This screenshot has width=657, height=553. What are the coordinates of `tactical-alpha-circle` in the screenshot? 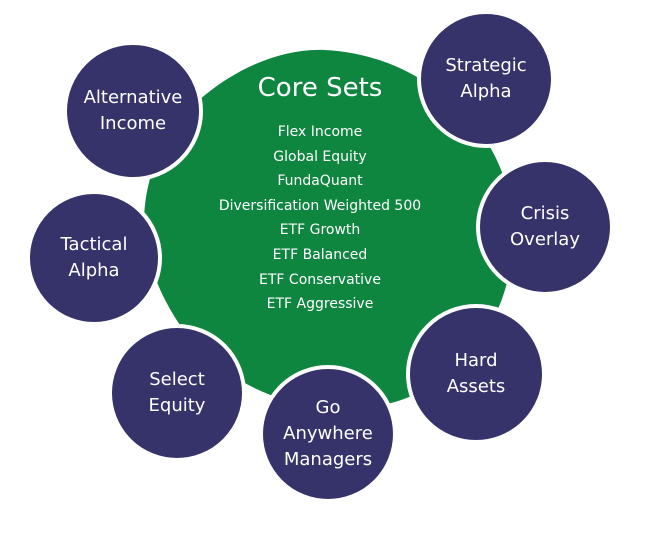 It's located at (94, 258).